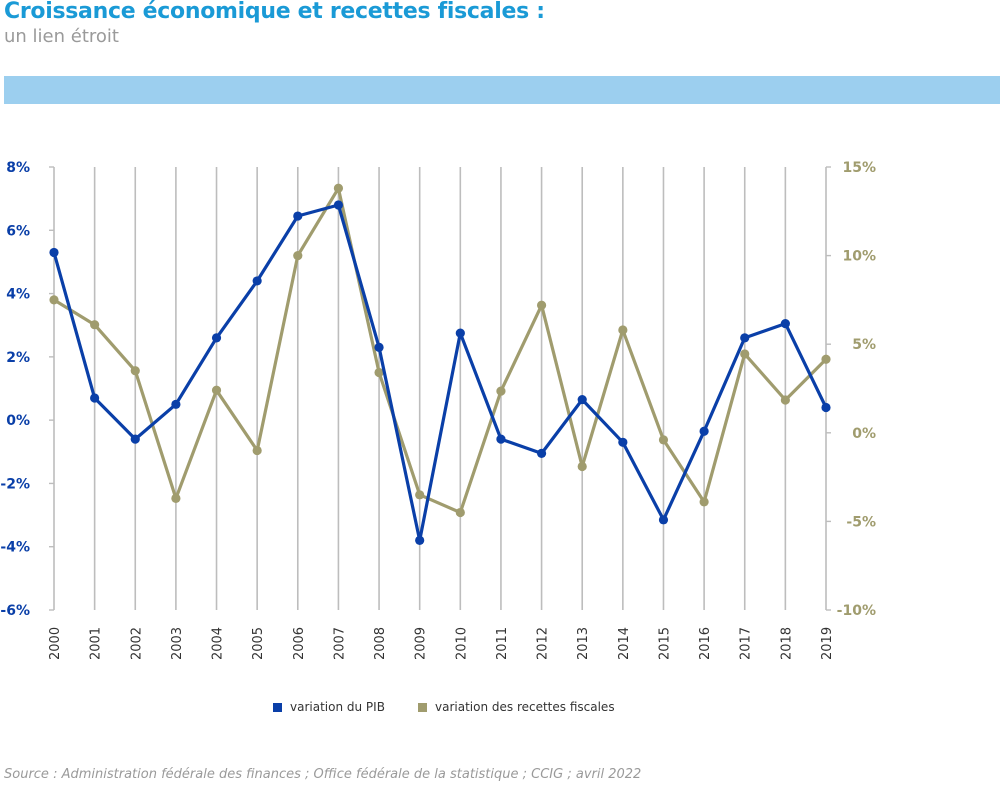 The height and width of the screenshot is (788, 1000). Describe the element at coordinates (746, 643) in the screenshot. I see `x-axis-label: 2017` at that location.